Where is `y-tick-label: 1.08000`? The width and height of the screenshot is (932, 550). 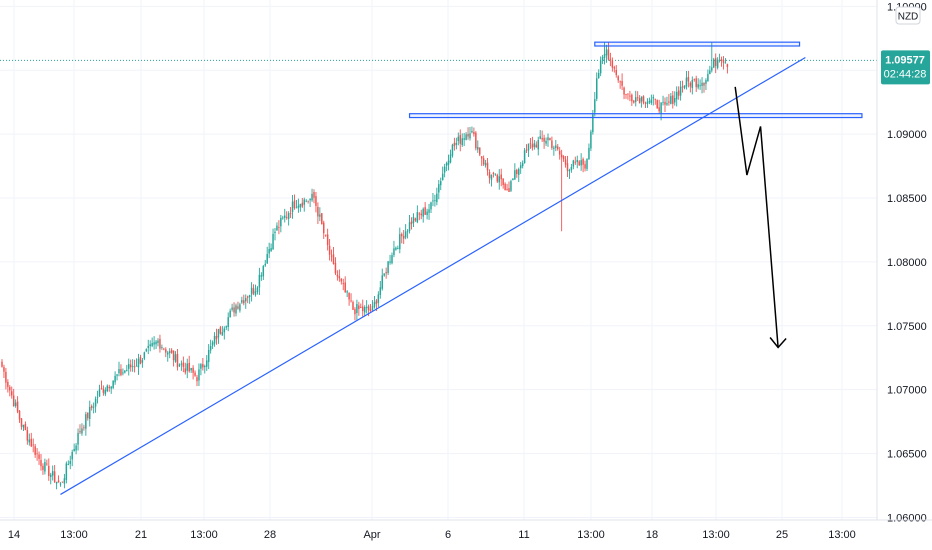
y-tick-label: 1.08000 is located at coordinates (907, 263).